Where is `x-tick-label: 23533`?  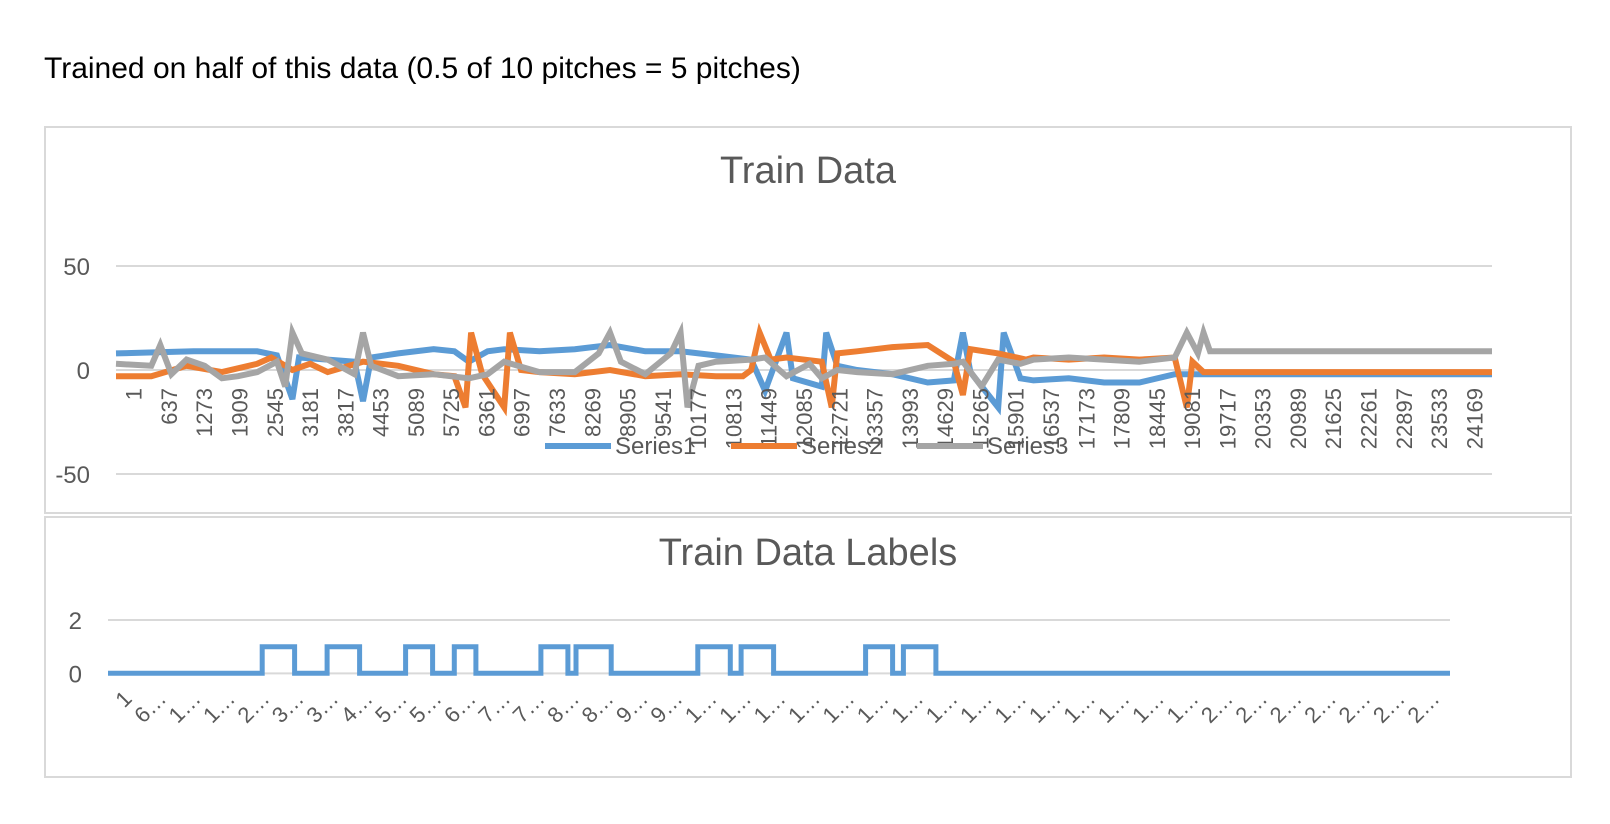
x-tick-label: 23533 is located at coordinates (1439, 418).